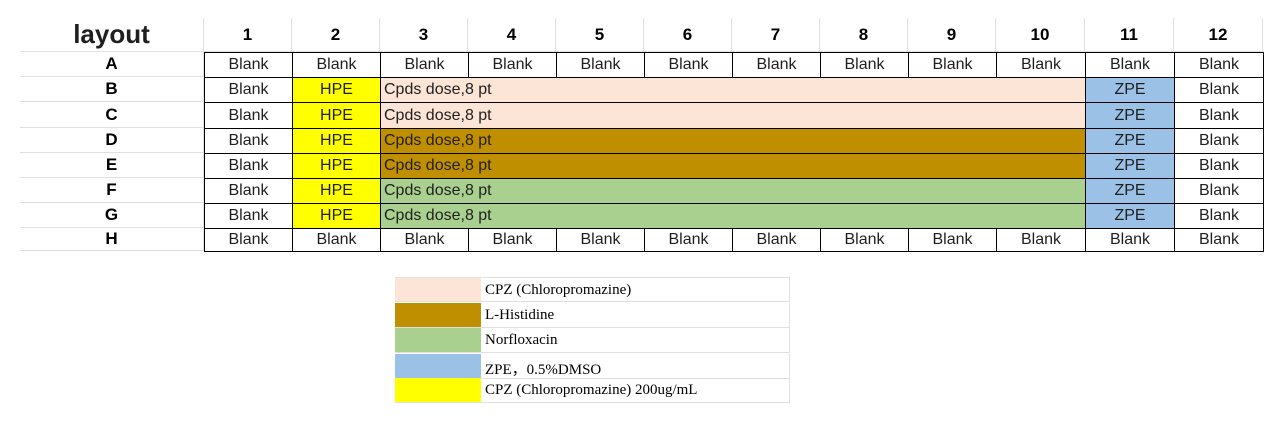  What do you see at coordinates (436, 141) in the screenshot?
I see `well-D3: Cpds dose,8 pt` at bounding box center [436, 141].